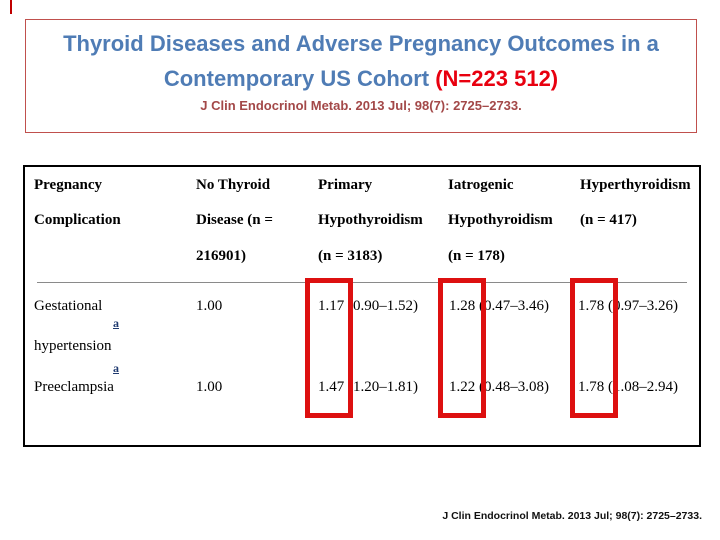 Image resolution: width=720 pixels, height=540 pixels. Describe the element at coordinates (628, 306) in the screenshot. I see `cell-gestational-hyperthyroidism: 1.78 (0.97–3.26)` at that location.